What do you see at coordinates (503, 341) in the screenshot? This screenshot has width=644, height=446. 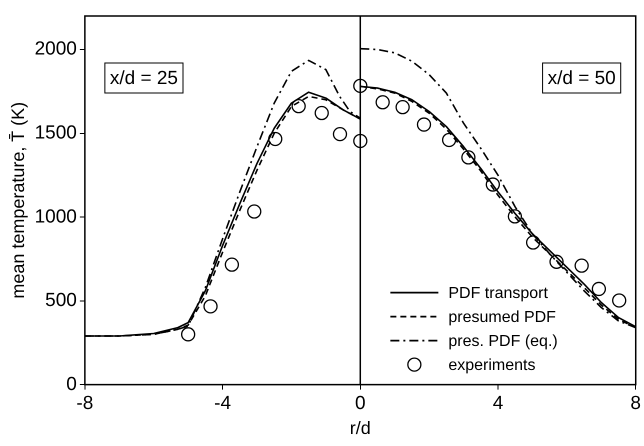 I see `legend-label: pres. PDF (eq.)` at bounding box center [503, 341].